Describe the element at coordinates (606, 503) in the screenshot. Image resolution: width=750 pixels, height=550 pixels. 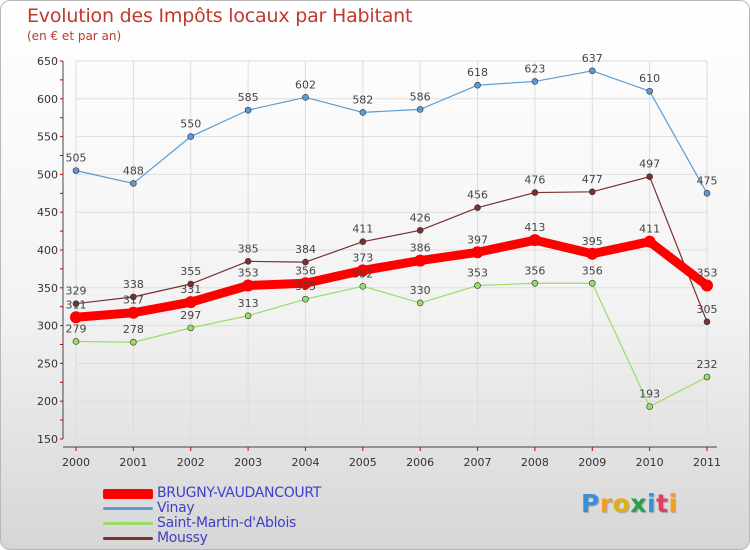
I see `logo-letter: r` at that location.